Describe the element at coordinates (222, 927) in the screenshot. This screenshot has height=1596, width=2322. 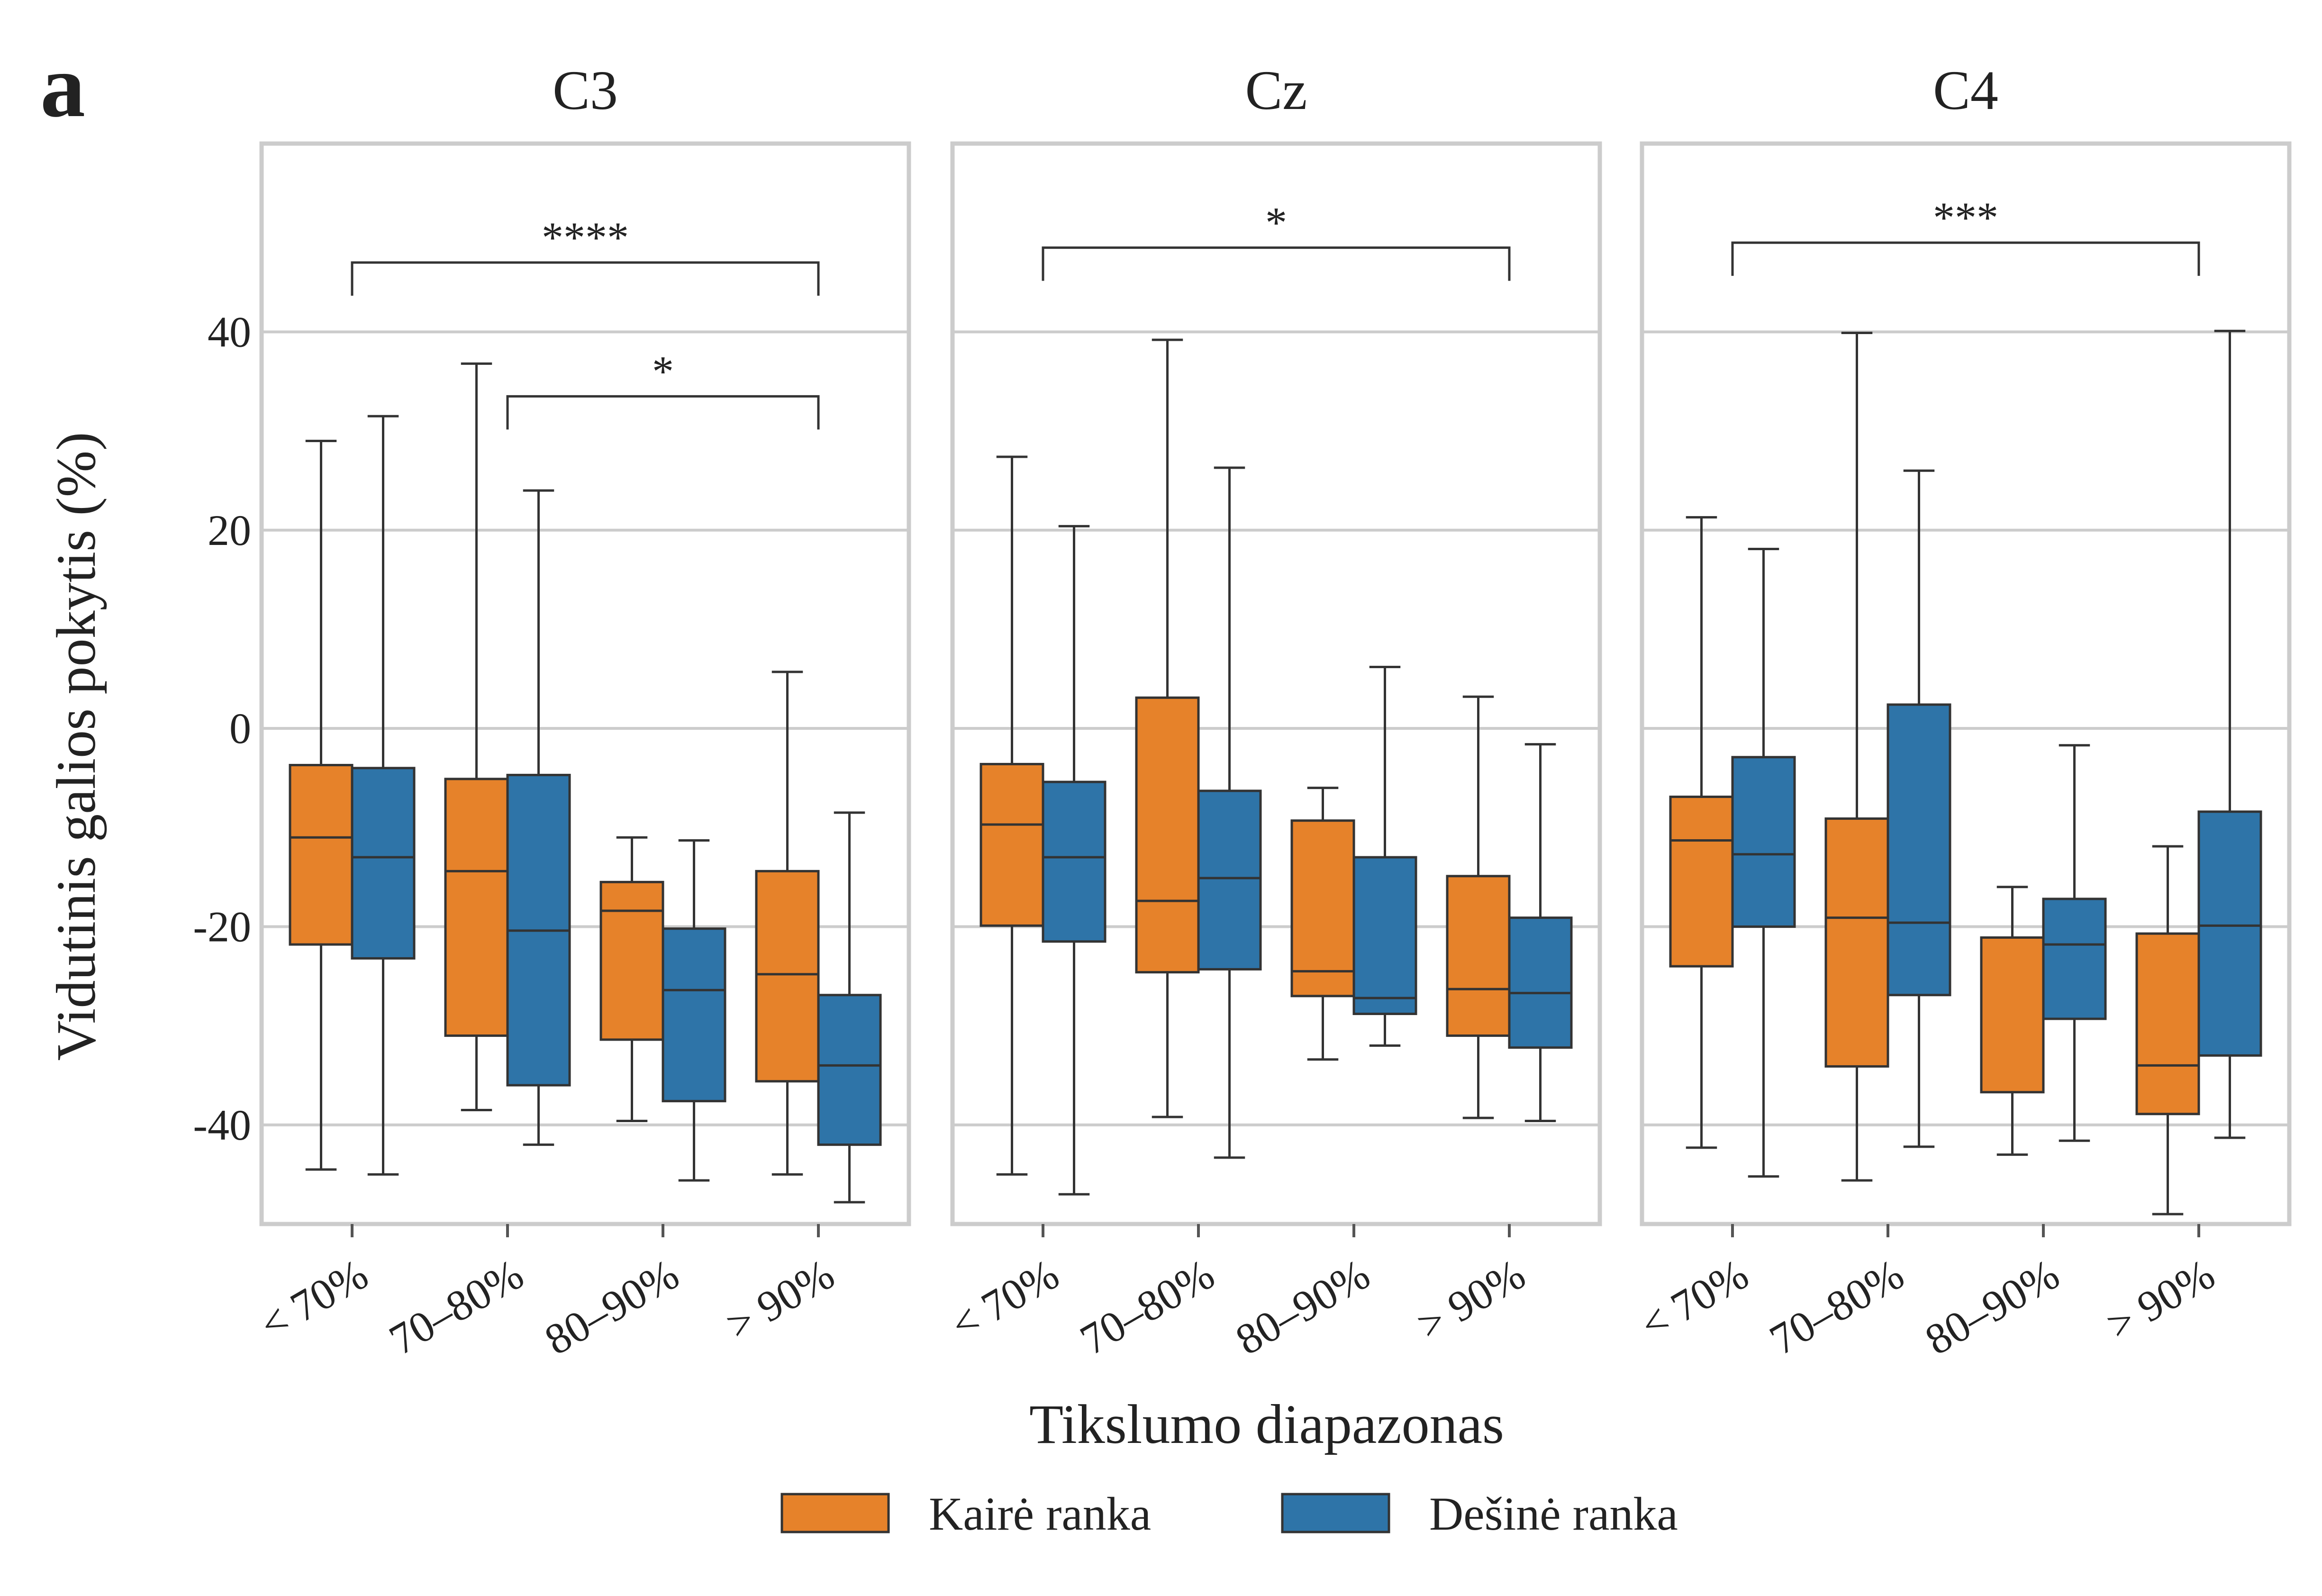
I see `y-tick-label: -20` at that location.